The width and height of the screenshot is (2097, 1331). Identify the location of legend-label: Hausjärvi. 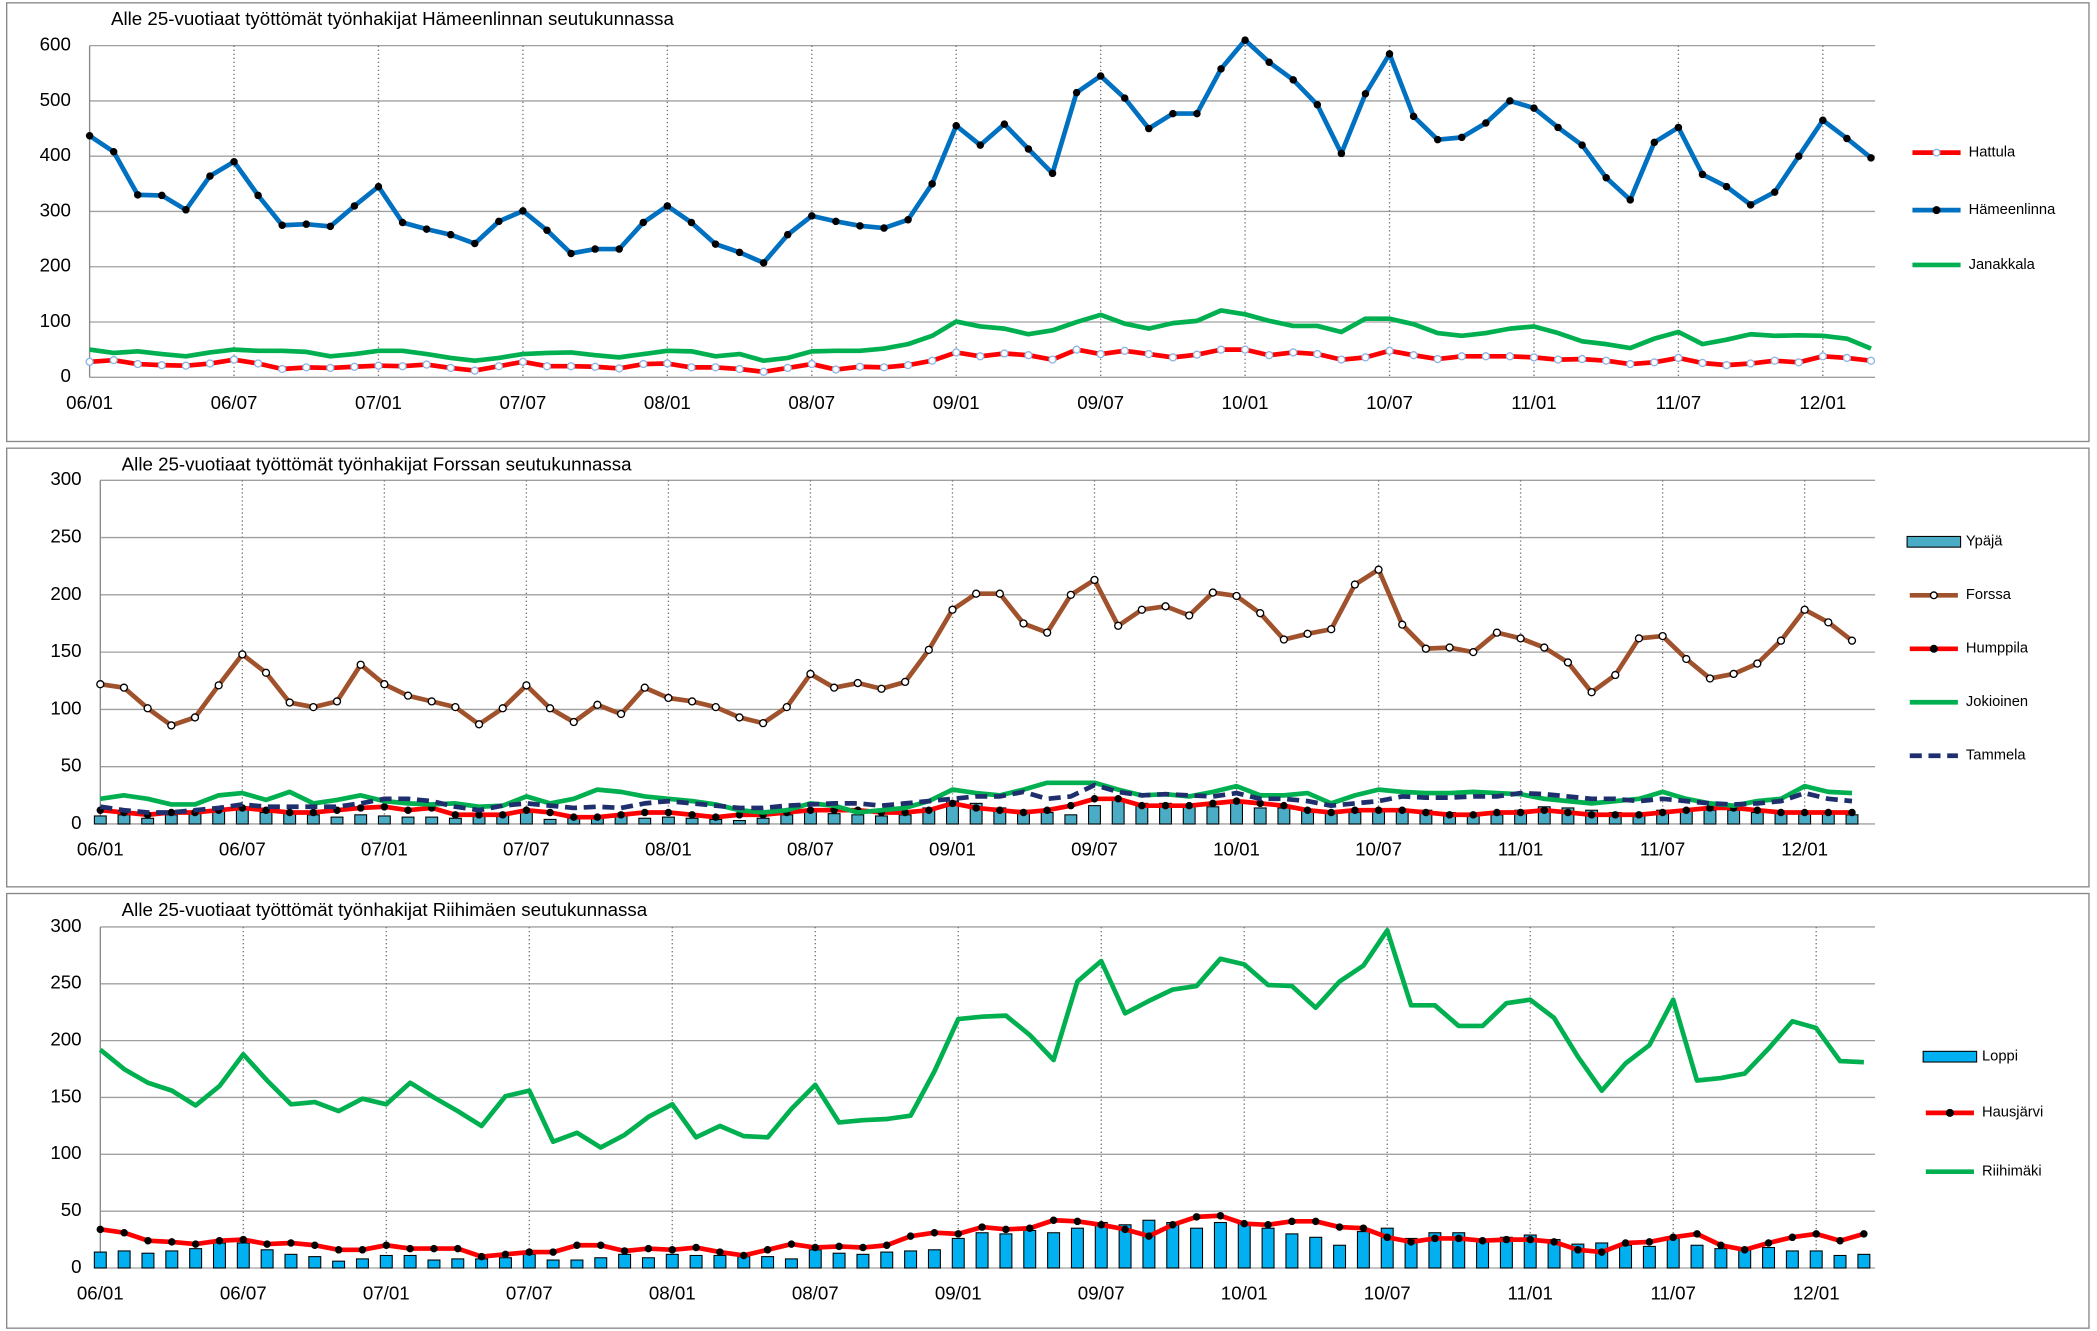
(2012, 1113).